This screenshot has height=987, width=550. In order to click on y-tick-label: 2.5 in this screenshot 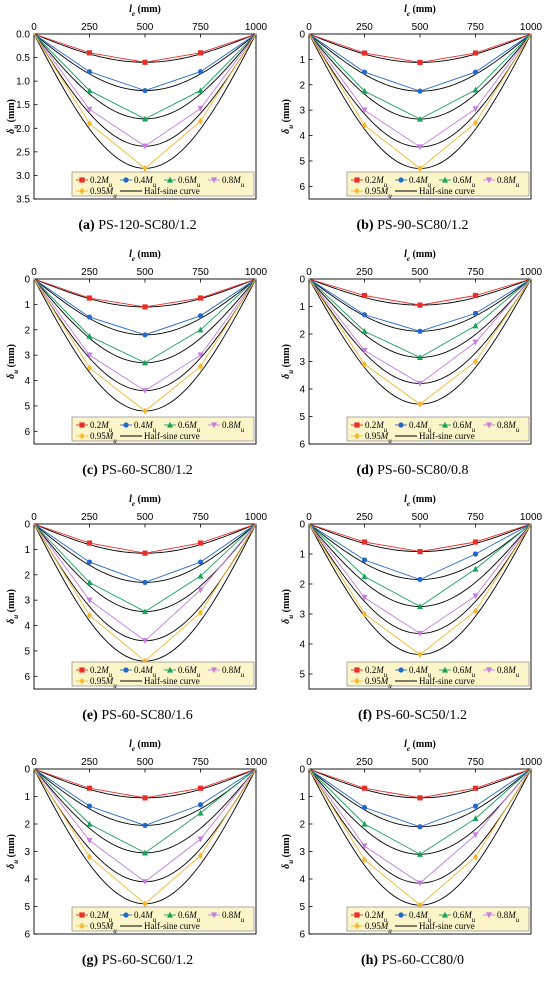, I will do `click(23, 152)`.